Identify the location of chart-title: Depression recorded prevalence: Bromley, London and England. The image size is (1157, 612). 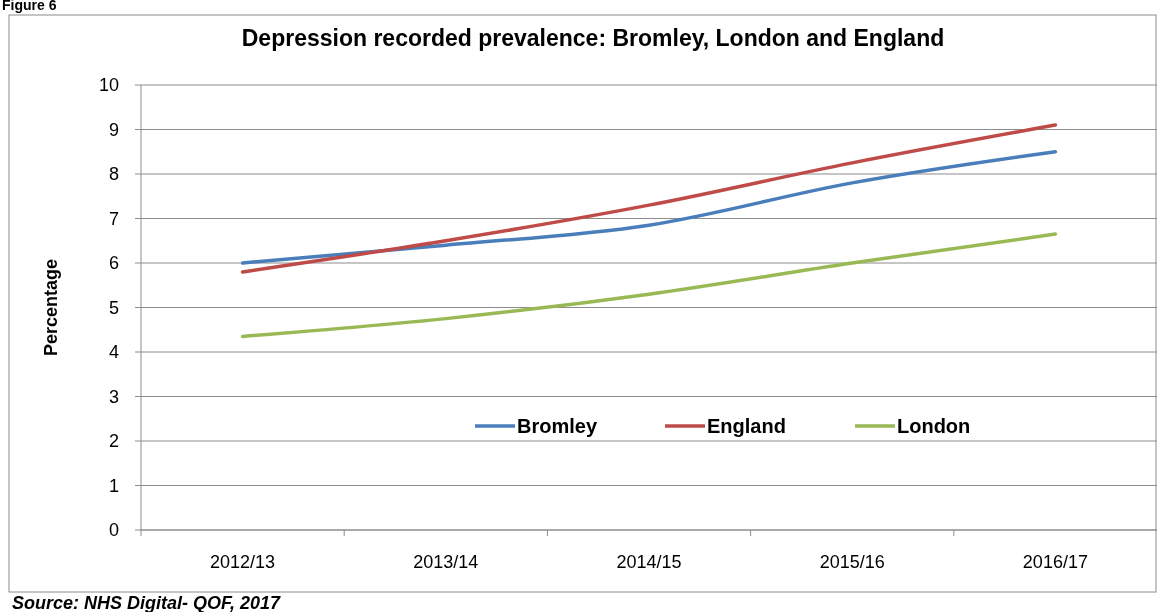
(593, 38).